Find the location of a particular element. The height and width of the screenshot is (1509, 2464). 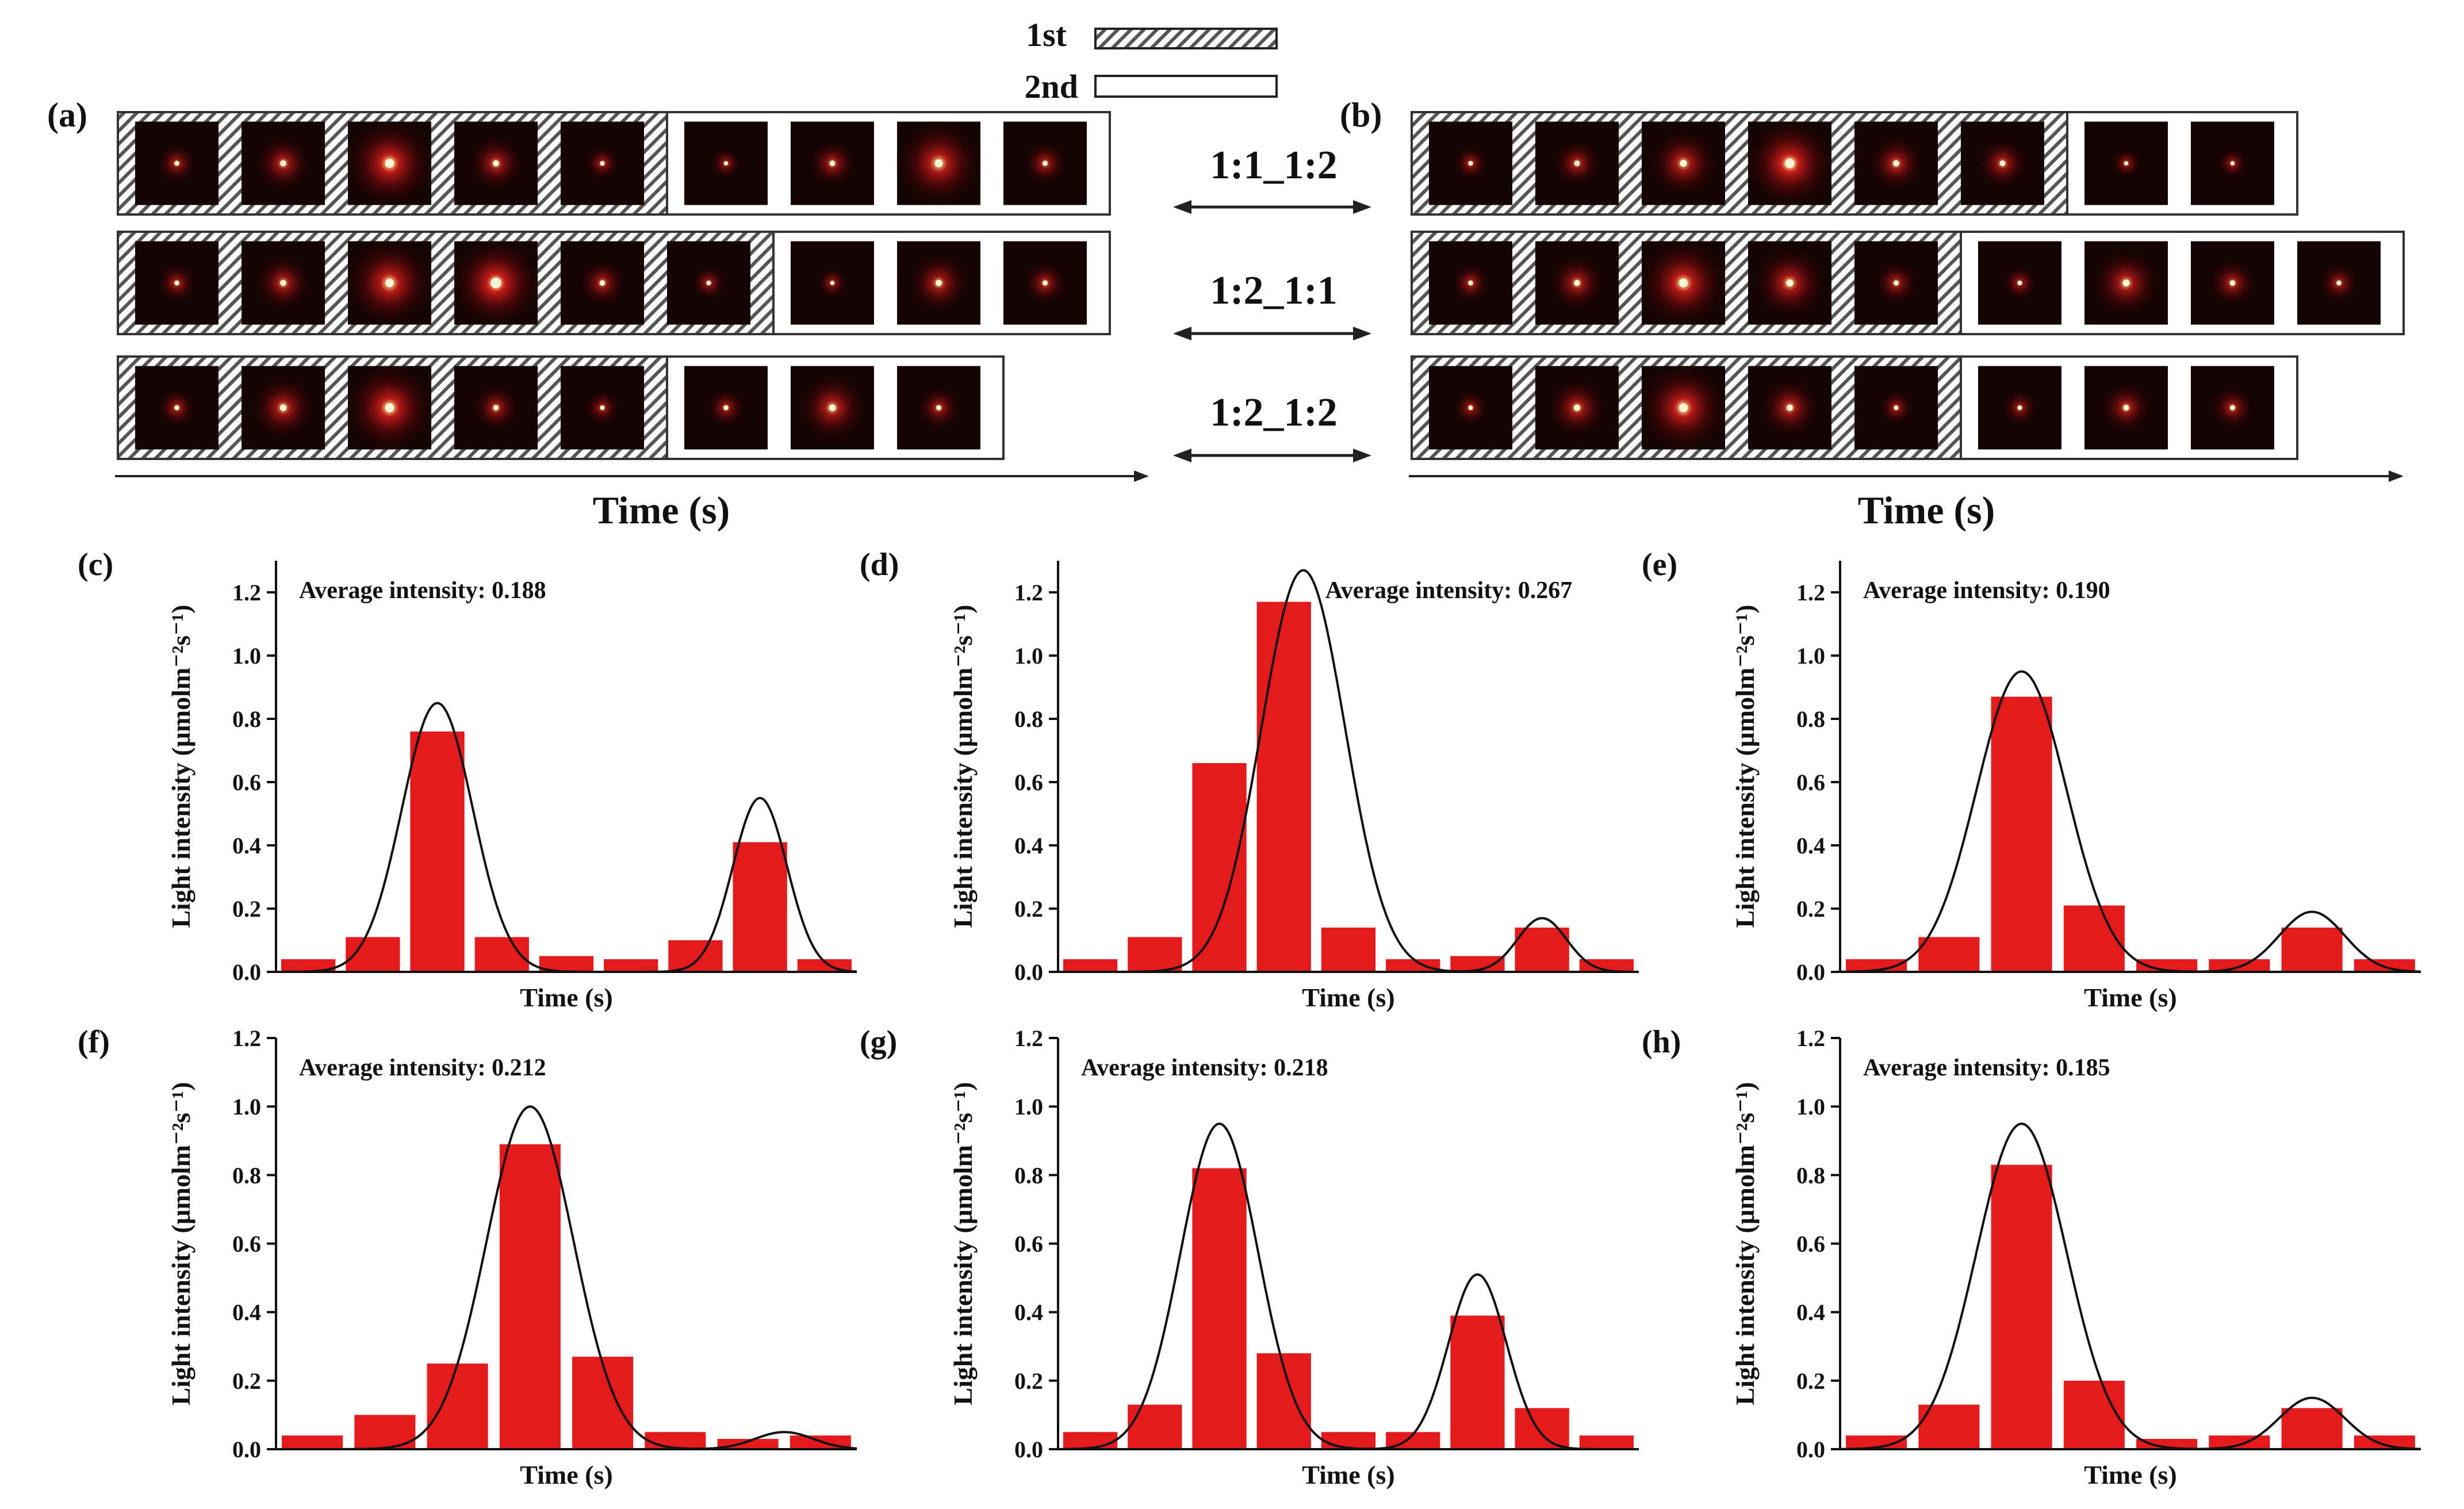

chart-panel-label: (g) is located at coordinates (878, 1042).